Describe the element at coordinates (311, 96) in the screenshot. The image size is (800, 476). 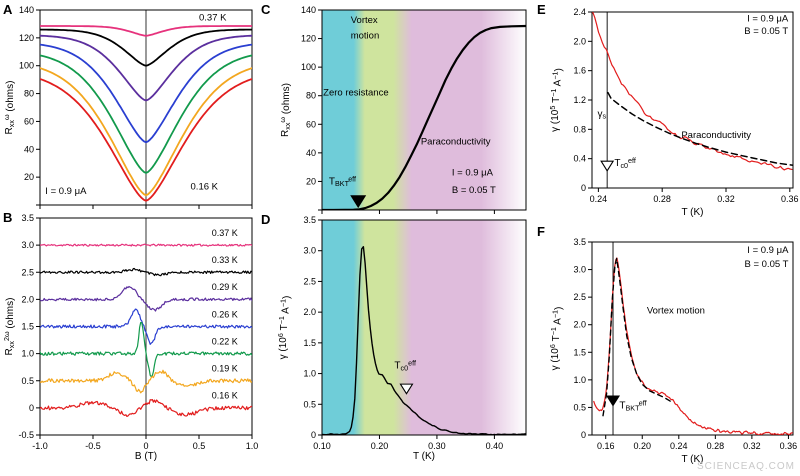
I see `svg-text: 80` at that location.